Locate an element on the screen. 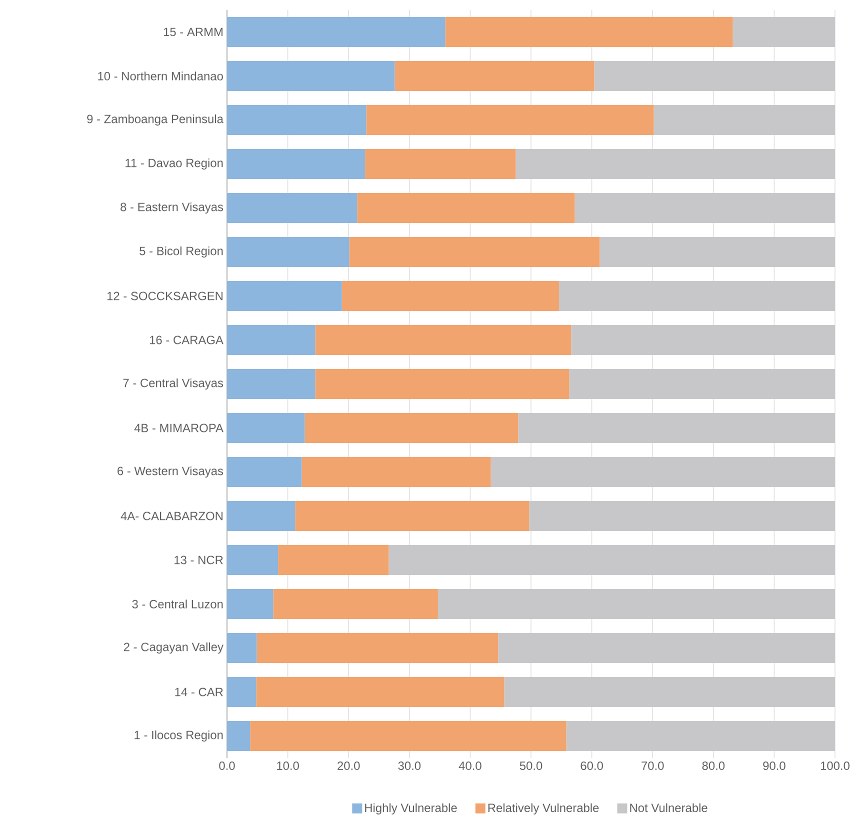 This screenshot has width=856, height=822. x-tick-label: 100.0 is located at coordinates (835, 766).